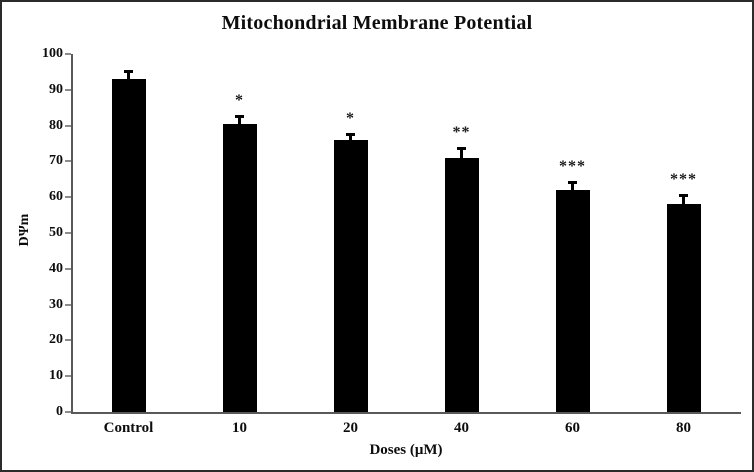  I want to click on y-tick-label: 80, so click(56, 125).